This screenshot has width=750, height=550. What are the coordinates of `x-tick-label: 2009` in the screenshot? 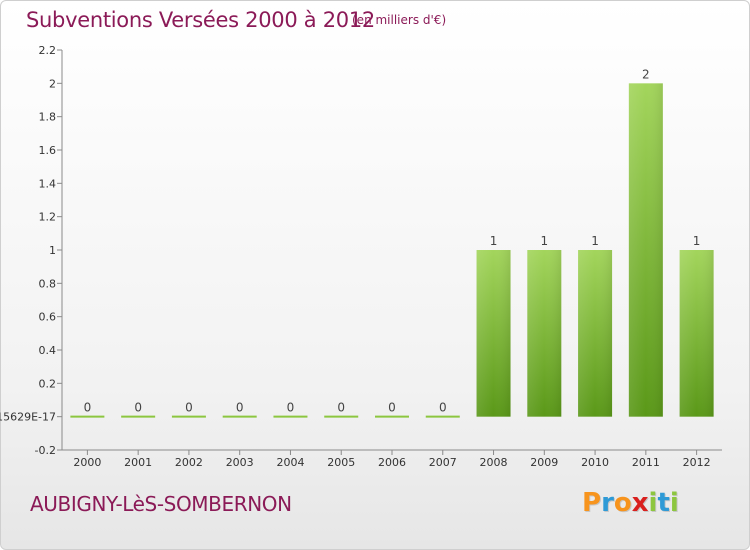 It's located at (544, 462).